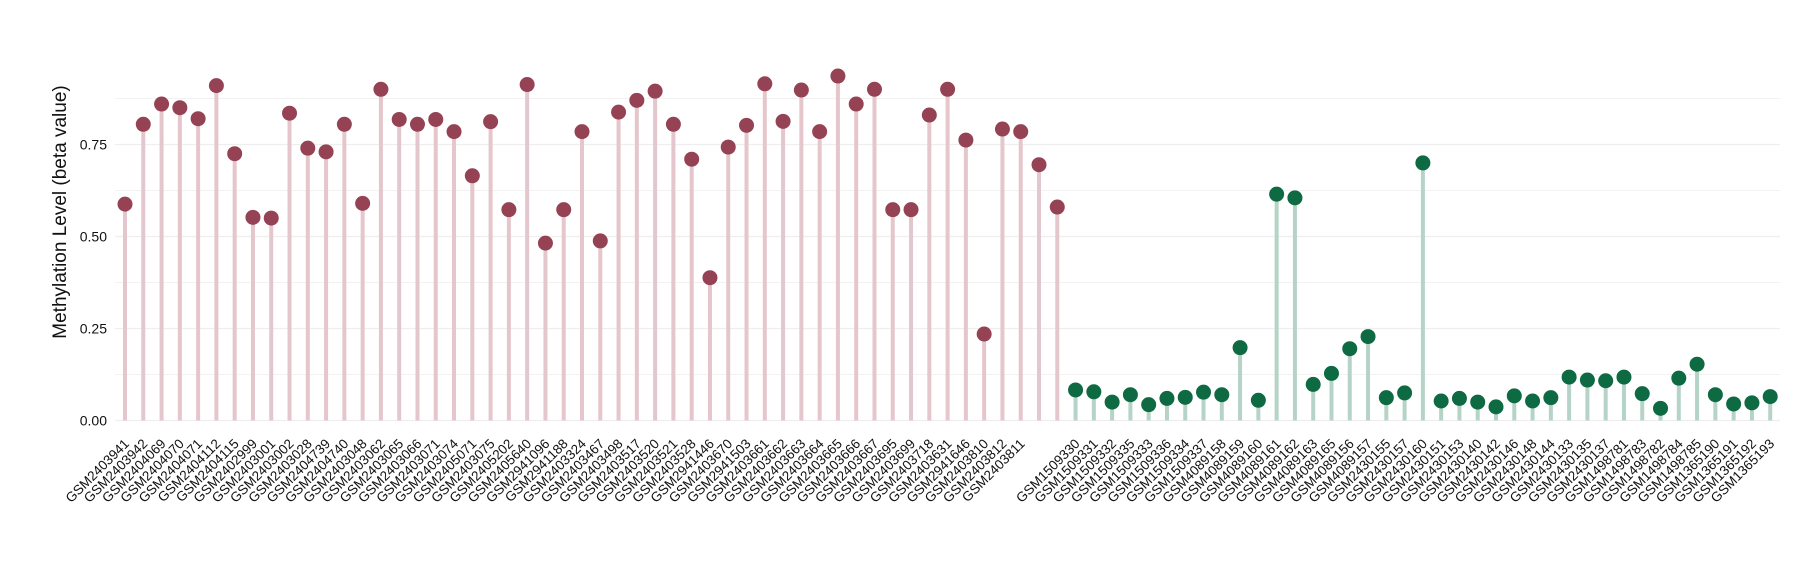  I want to click on y-tick-label: 0.25, so click(93, 329).